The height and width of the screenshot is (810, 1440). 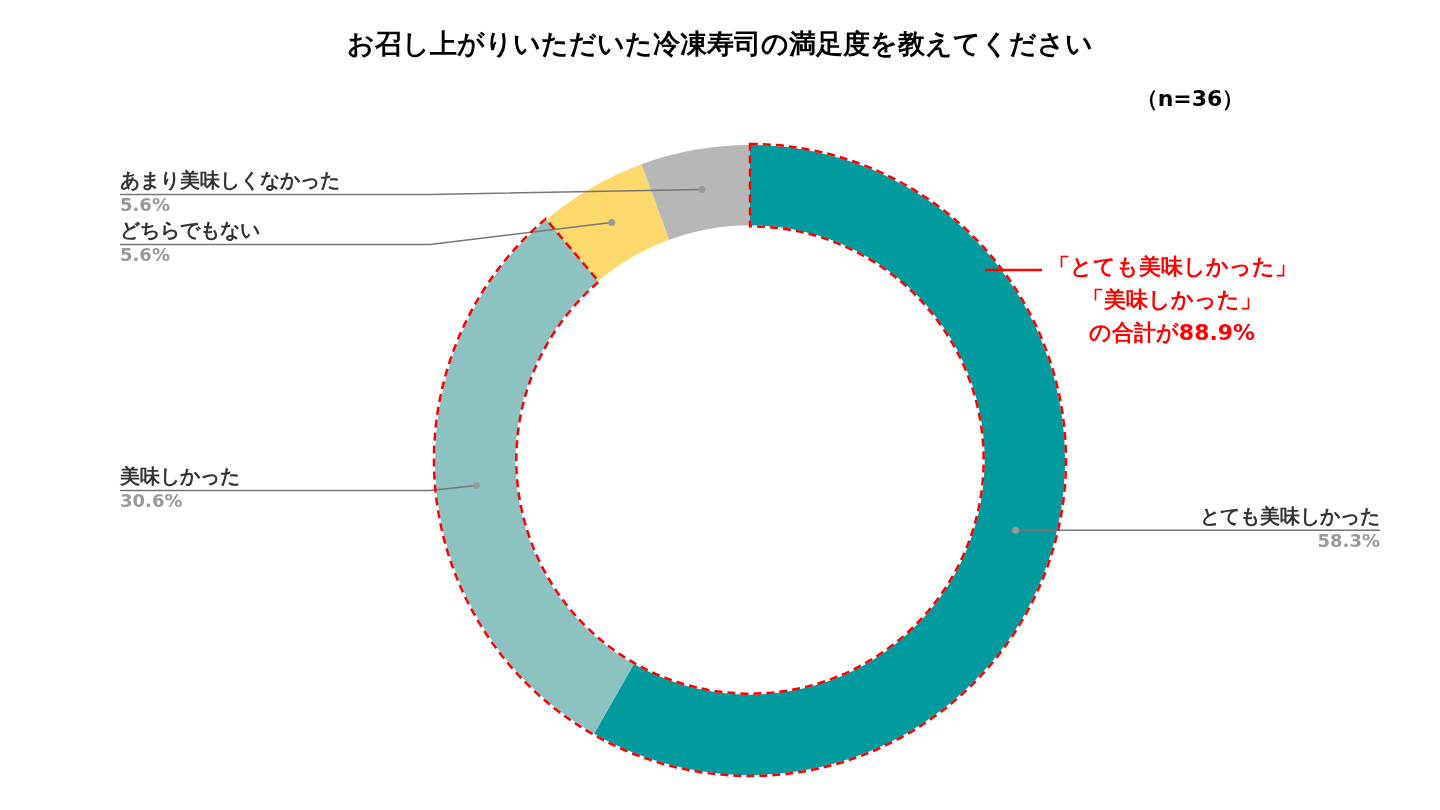 What do you see at coordinates (151, 501) in the screenshot?
I see `data-label: 30.6%` at bounding box center [151, 501].